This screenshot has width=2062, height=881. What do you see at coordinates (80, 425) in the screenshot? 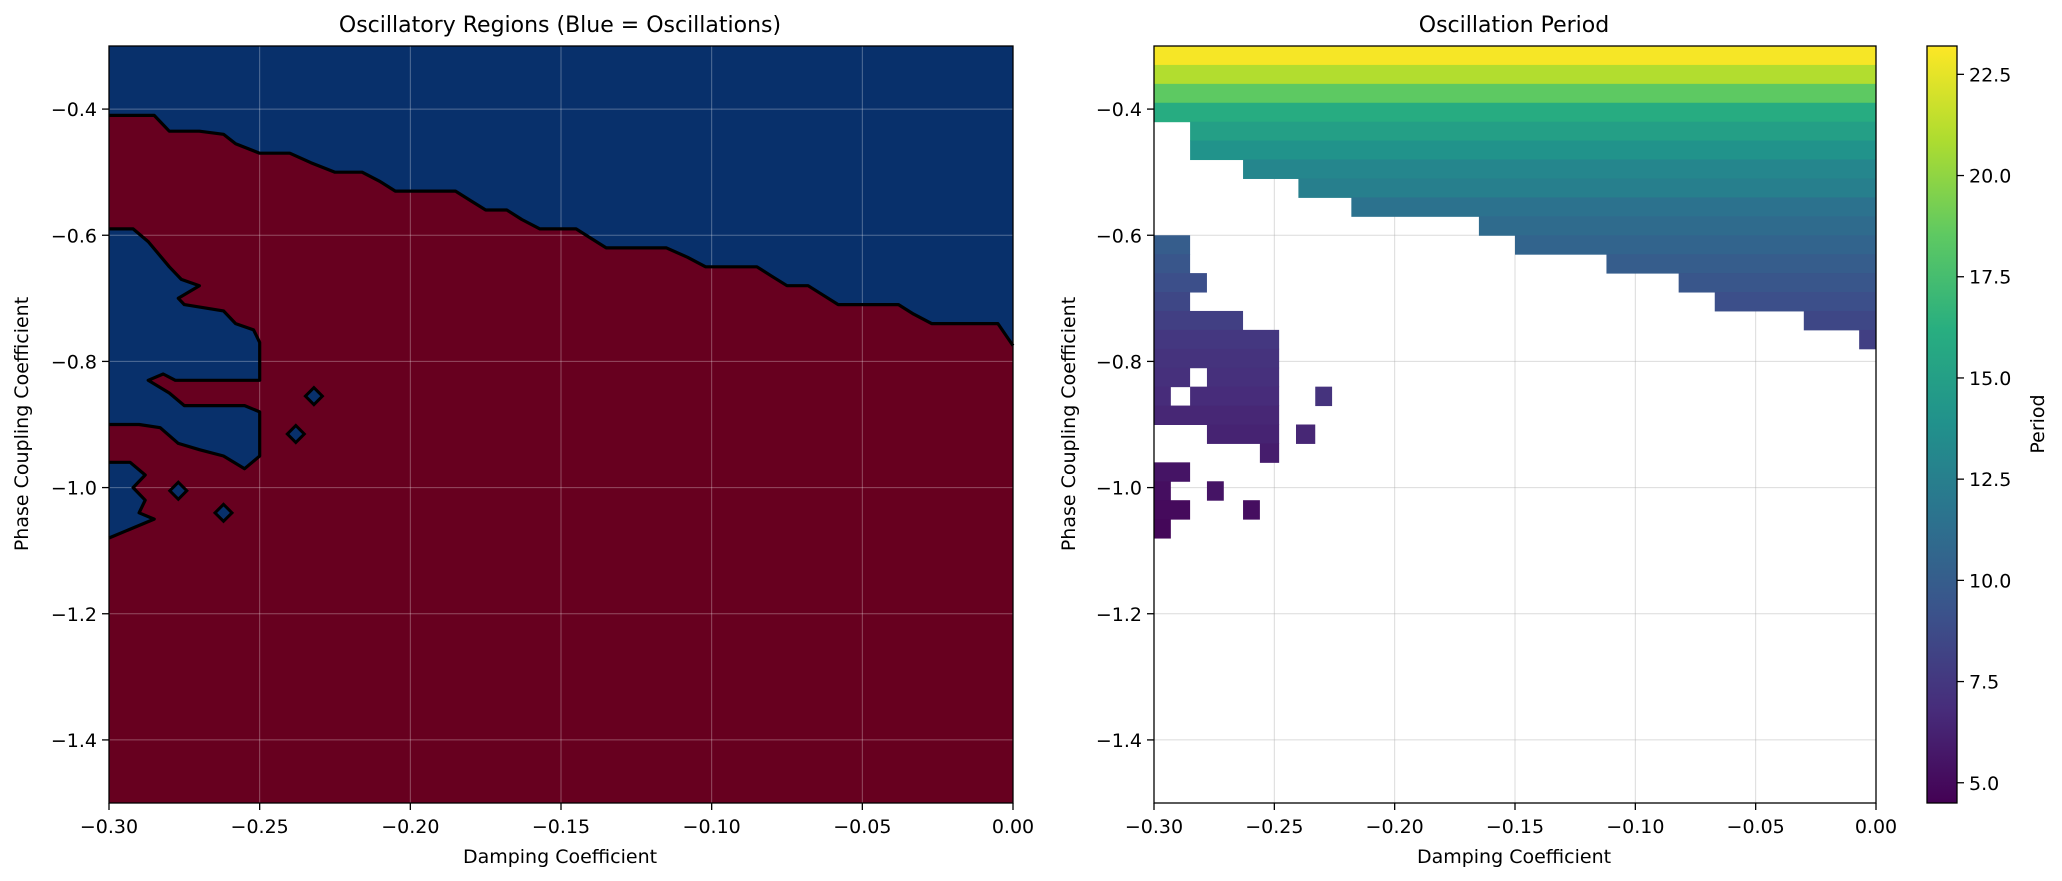
I see `left-y-ticks: −0.4 −0.6 −0.8 −1.0 −1.2 −1.4` at bounding box center [80, 425].